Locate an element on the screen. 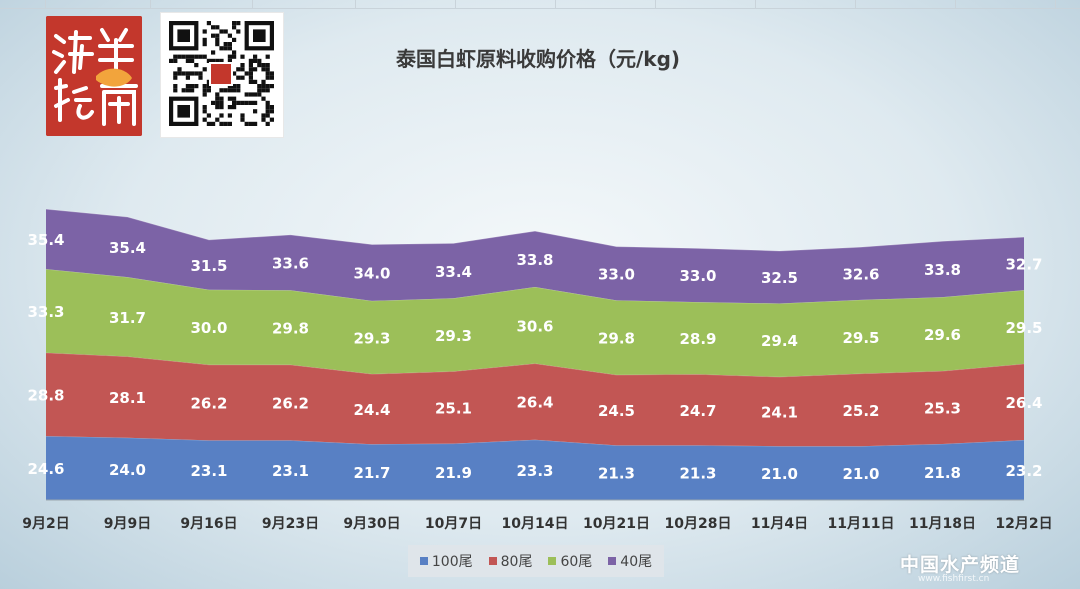 This screenshot has width=1080, height=589. x-tick-label-11: 11月18日 is located at coordinates (942, 524).